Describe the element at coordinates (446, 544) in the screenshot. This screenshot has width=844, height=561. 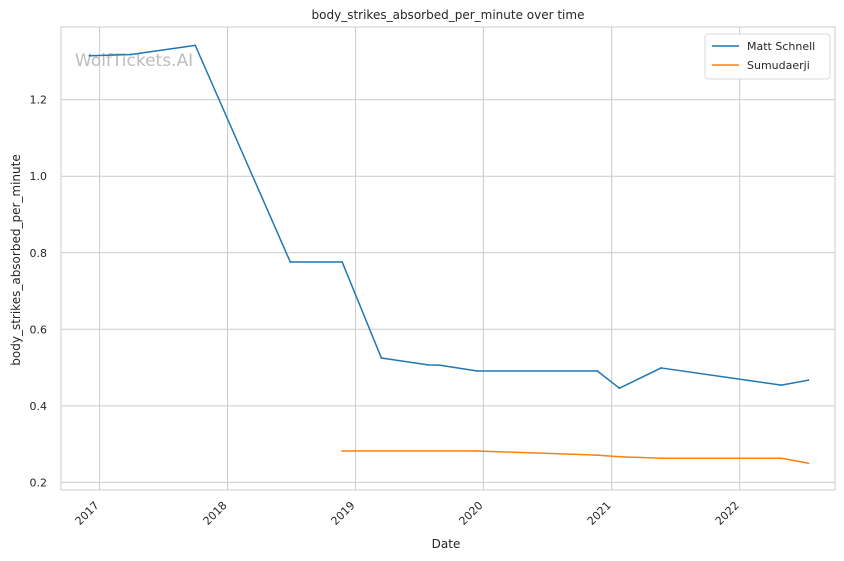
I see `x-axis-label: Date` at that location.